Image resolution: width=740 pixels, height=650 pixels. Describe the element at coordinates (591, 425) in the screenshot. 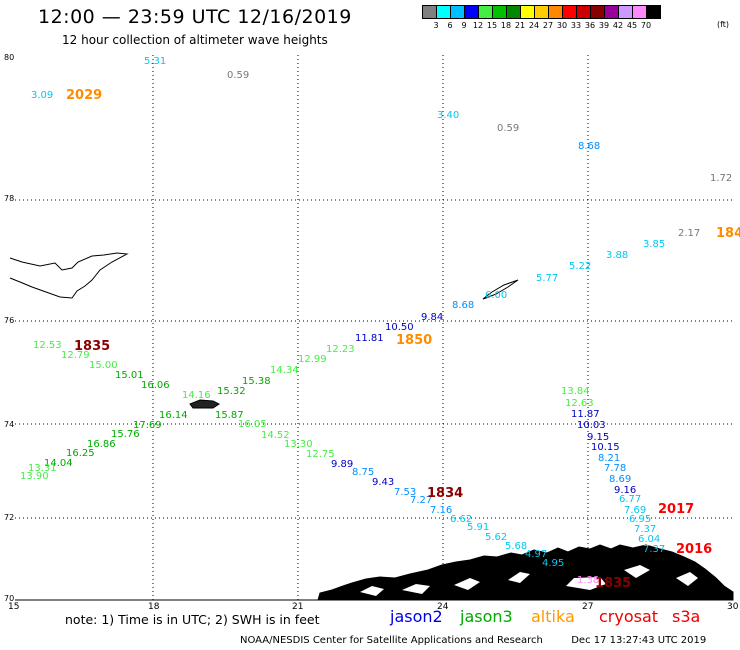

I see `wave-height-value: 10.03` at that location.